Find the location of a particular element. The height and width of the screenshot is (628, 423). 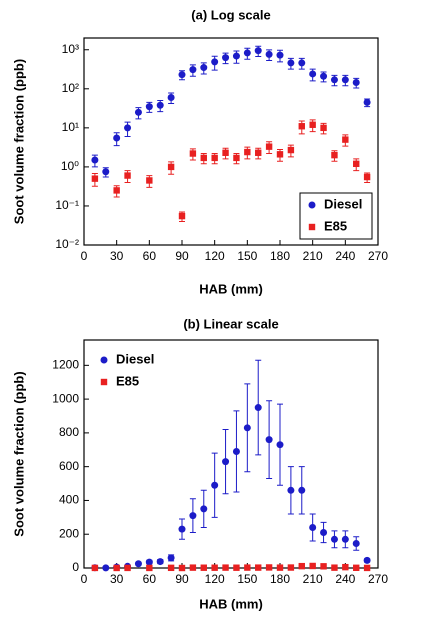

y-tick-label: 10⁻² is located at coordinates (67, 244).